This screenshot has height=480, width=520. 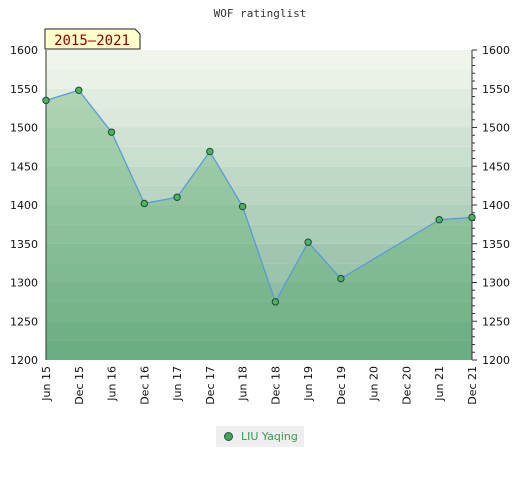 I want to click on legend: LIU Yaqing, so click(x=260, y=436).